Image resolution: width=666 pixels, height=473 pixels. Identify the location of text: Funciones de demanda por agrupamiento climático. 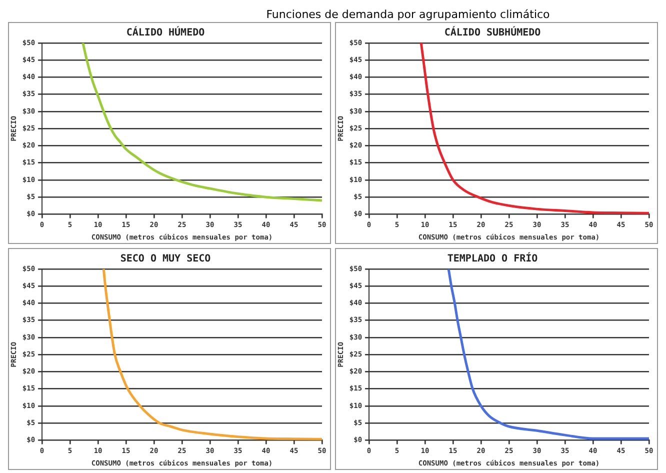
(408, 15).